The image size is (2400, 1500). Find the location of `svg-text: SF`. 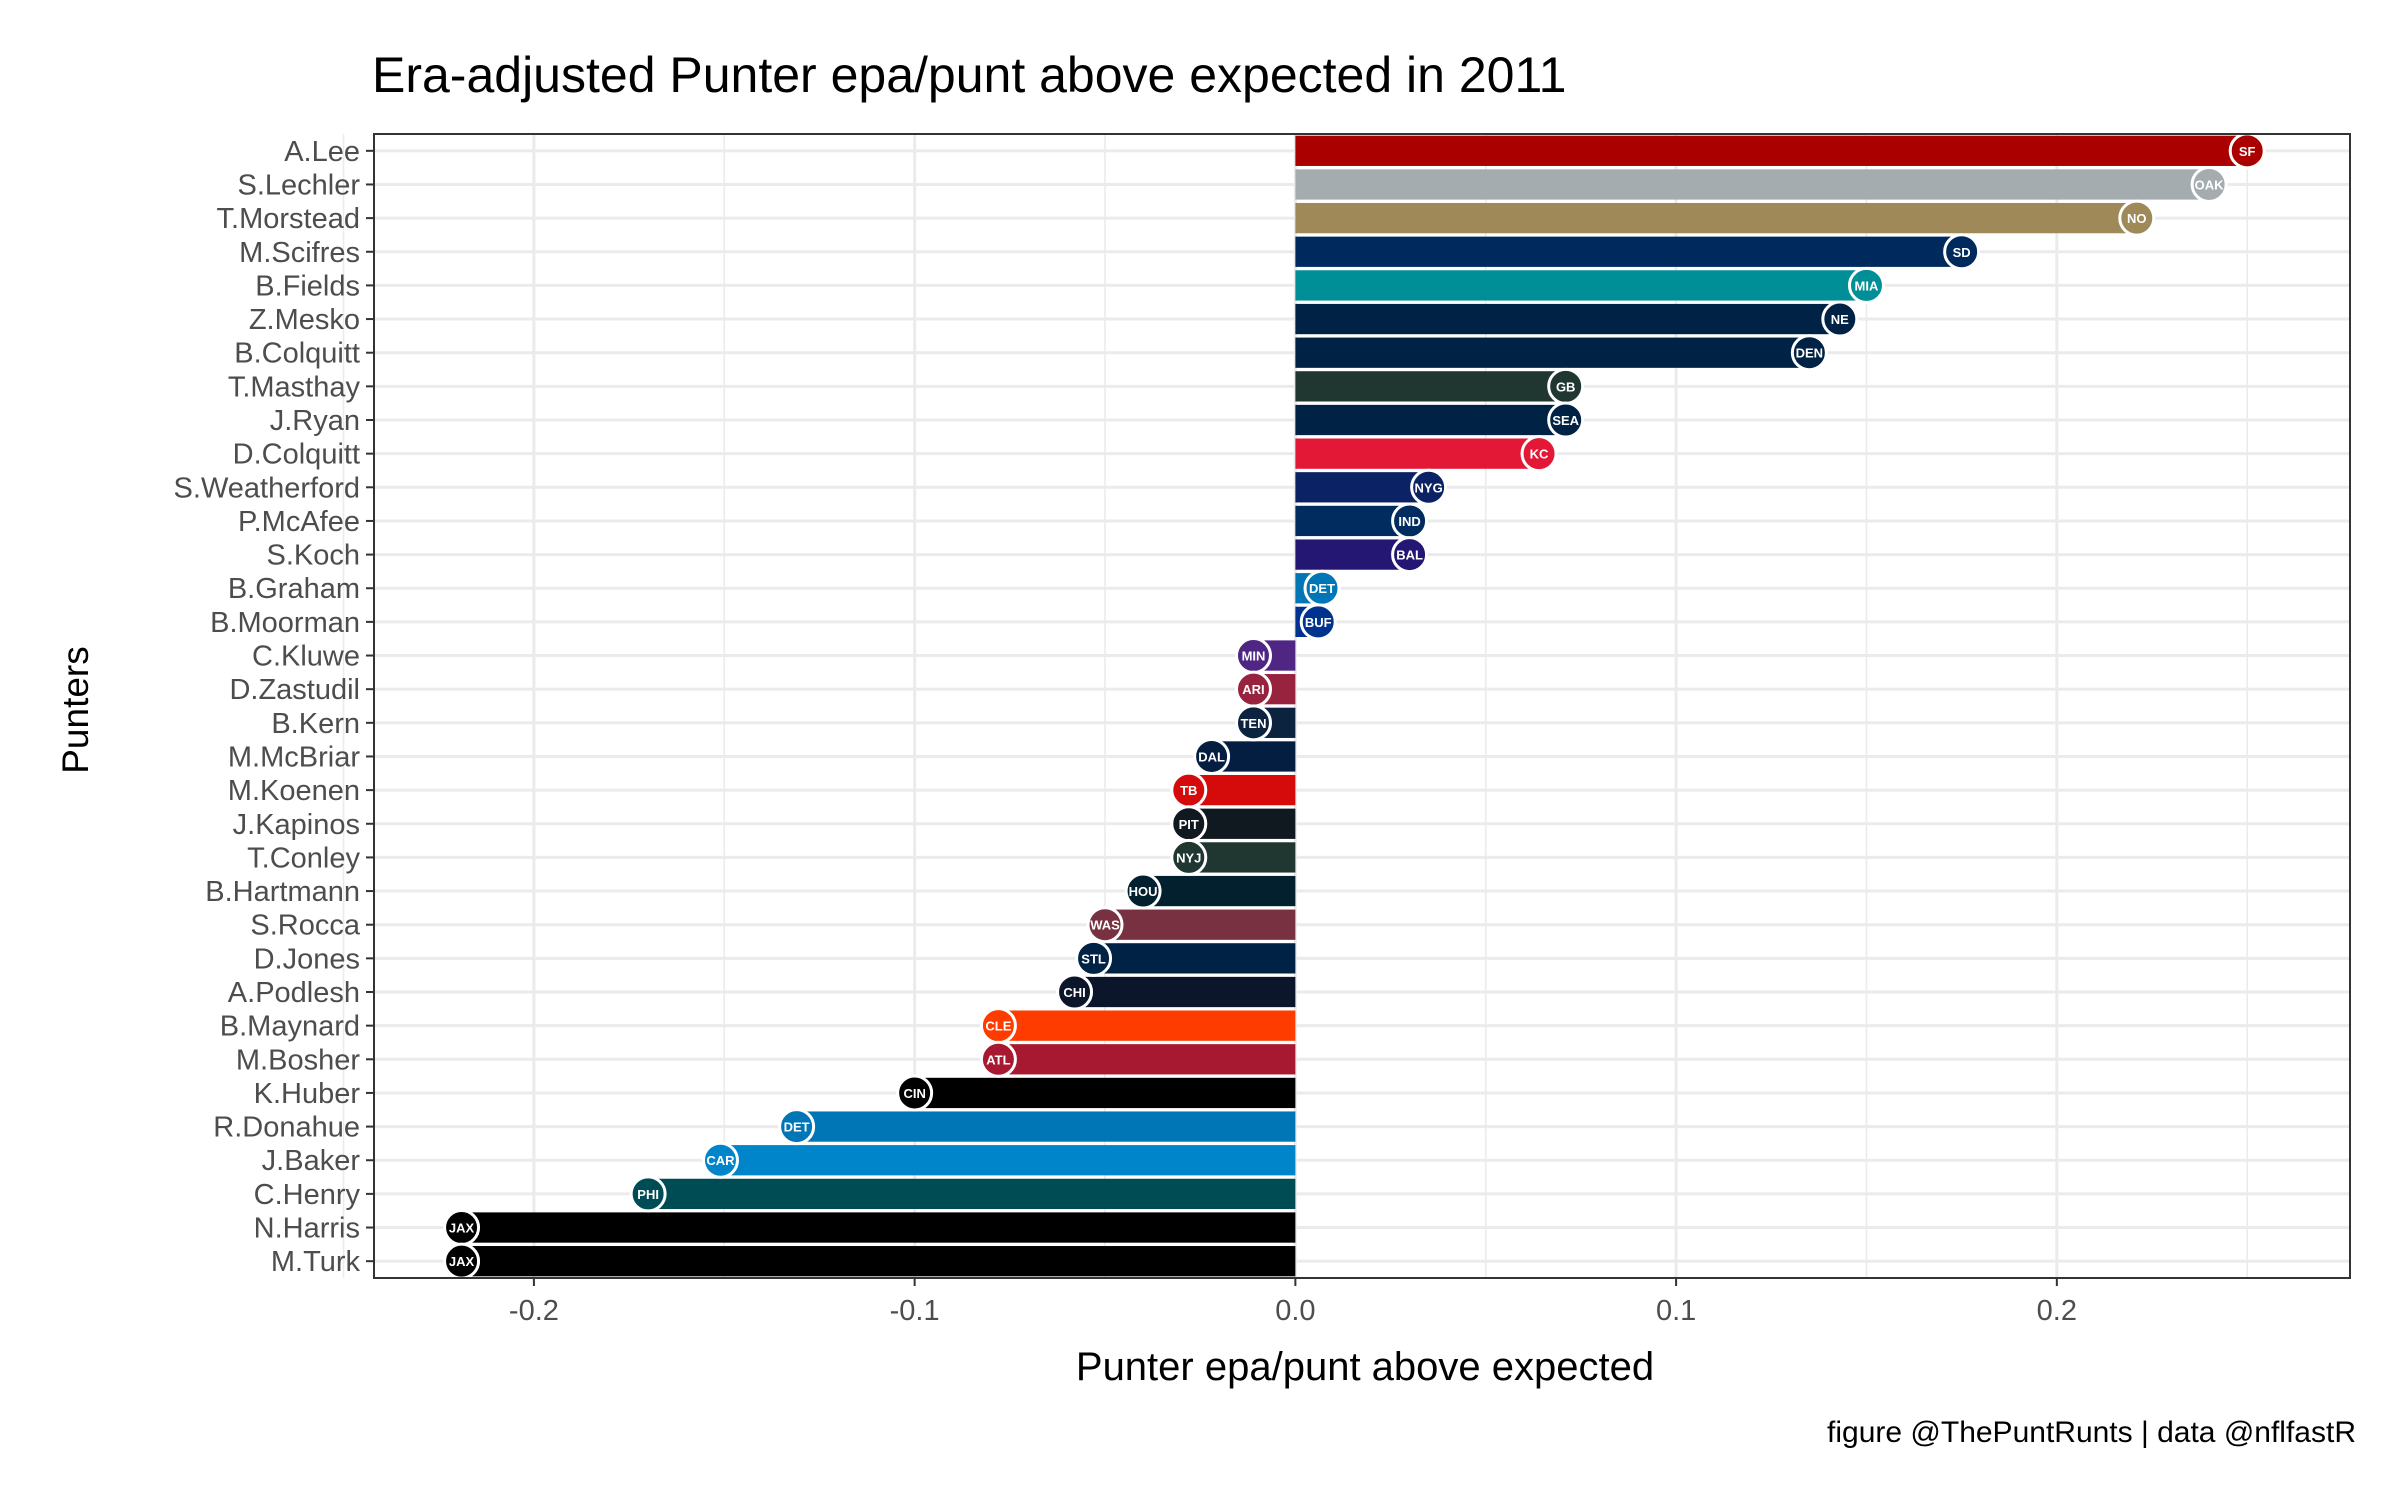

svg-text: SF is located at coordinates (2247, 151).